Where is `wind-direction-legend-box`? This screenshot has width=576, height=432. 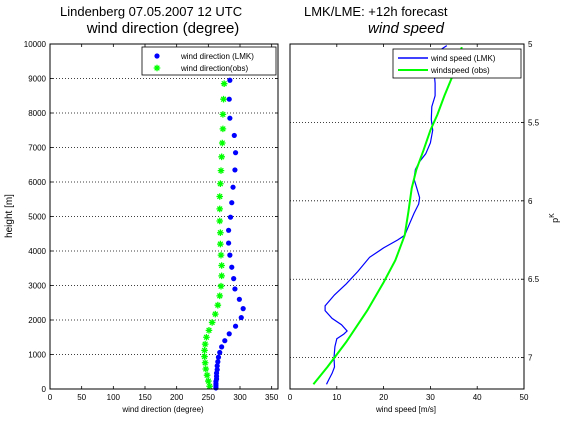 wind-direction-legend-box is located at coordinates (209, 61).